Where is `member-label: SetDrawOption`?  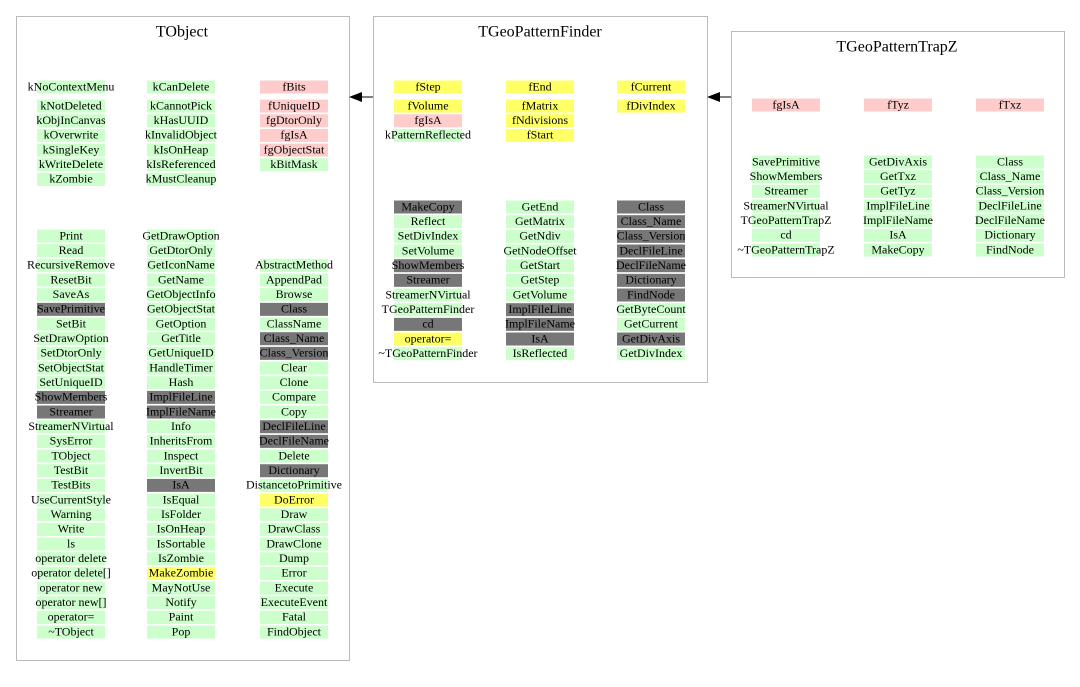
member-label: SetDrawOption is located at coordinates (70, 338).